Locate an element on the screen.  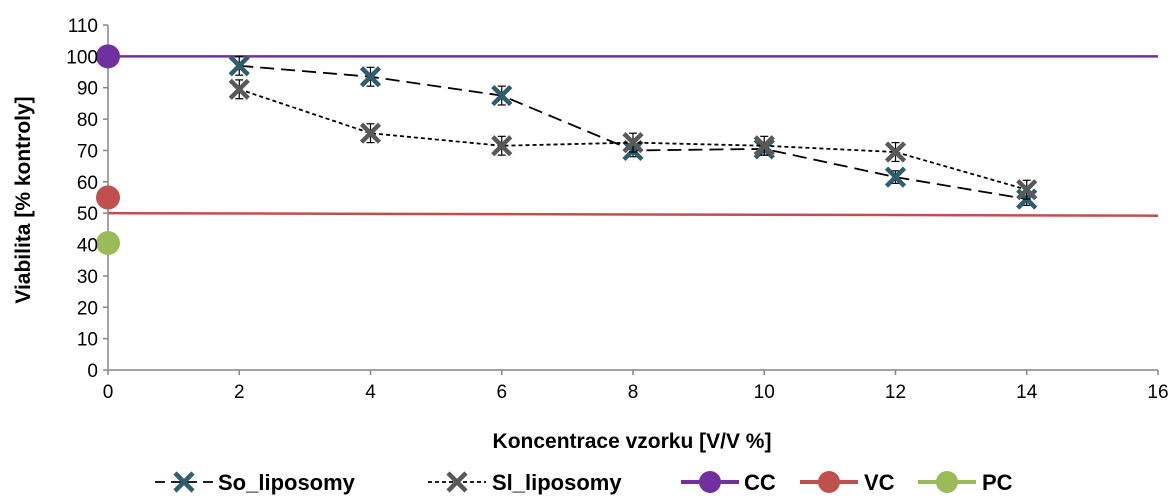
data-point-cc is located at coordinates (108, 56).